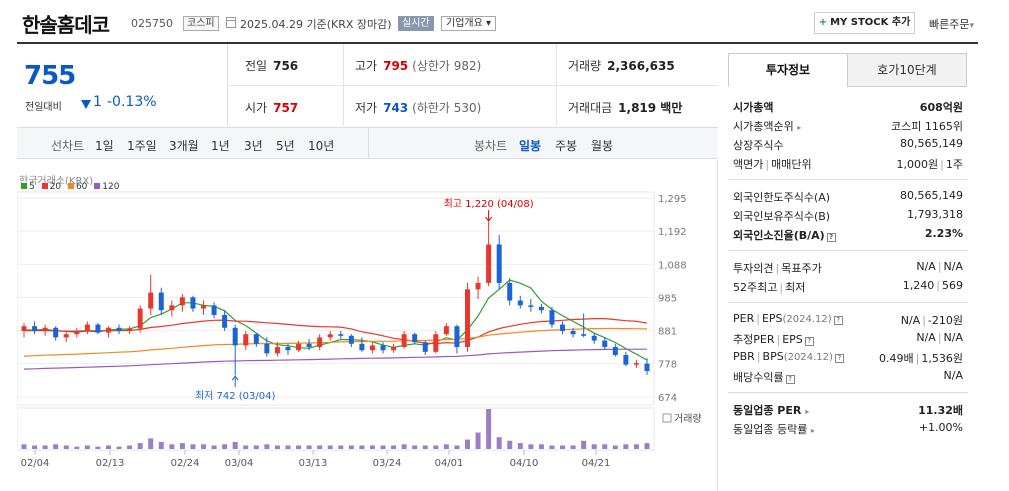 The image size is (1009, 491). I want to click on tab-investment-info: 투자정보, so click(788, 70).